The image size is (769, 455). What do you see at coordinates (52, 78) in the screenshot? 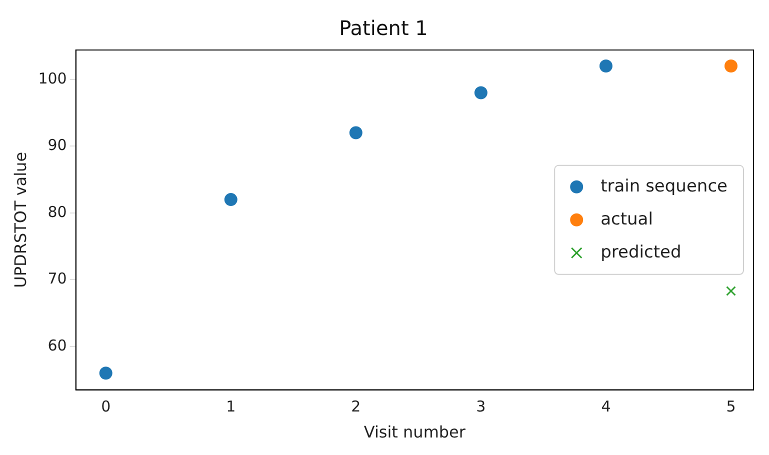
I see `y-tick-label: 100` at bounding box center [52, 78].